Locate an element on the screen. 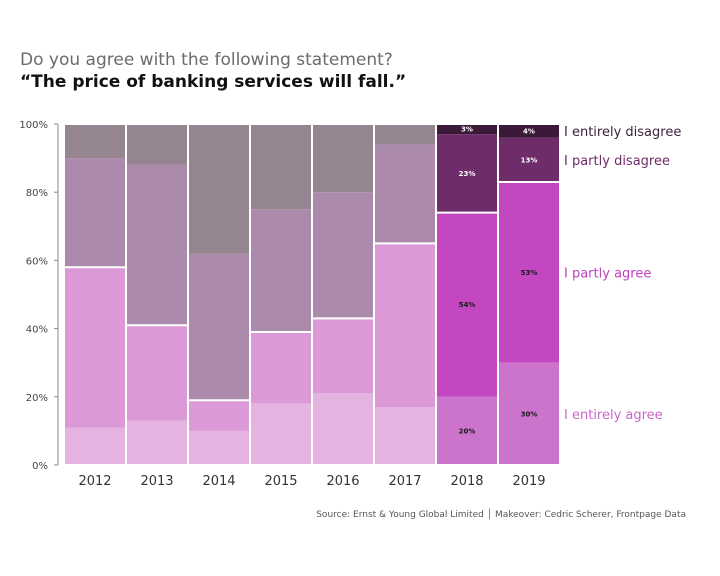 The image size is (720, 576). bar-segment-2019-i-entirely-agree is located at coordinates (529, 413).